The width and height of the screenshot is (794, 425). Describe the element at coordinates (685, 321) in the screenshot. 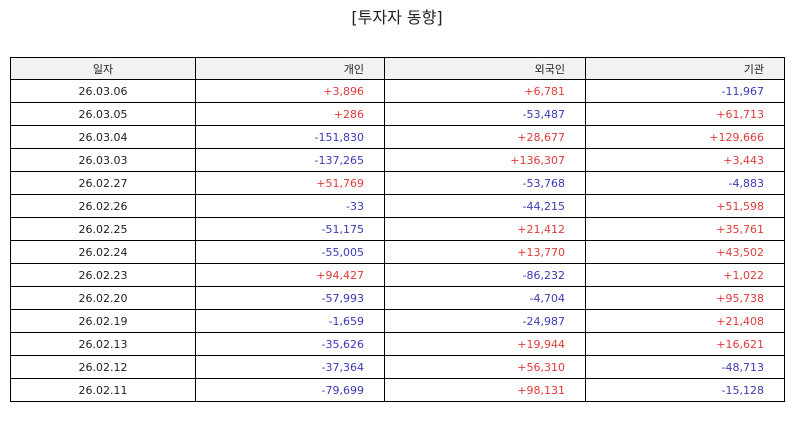

I see `cell-institution: +21,408` at that location.